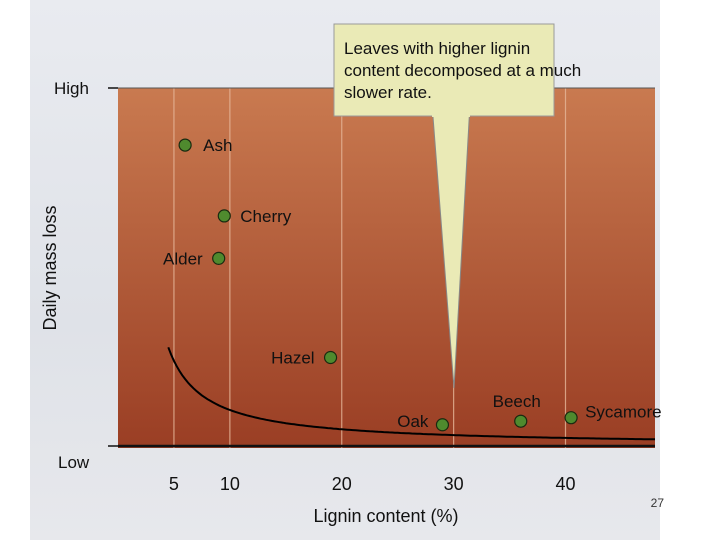 The image size is (720, 540). I want to click on data-point-hazel, so click(330, 357).